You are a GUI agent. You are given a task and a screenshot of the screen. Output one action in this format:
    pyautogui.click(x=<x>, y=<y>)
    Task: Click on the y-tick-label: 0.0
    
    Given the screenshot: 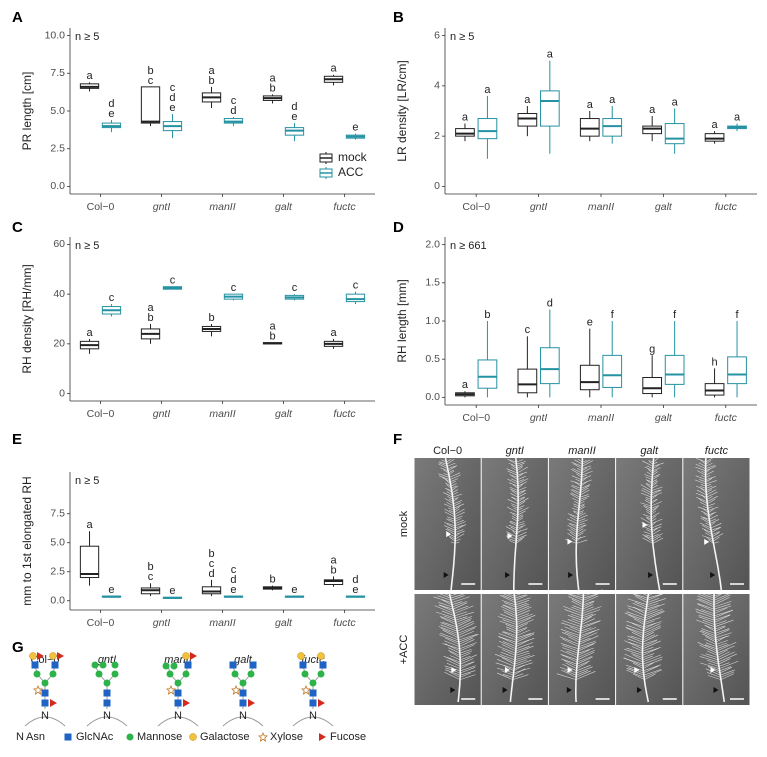 What is the action you would take?
    pyautogui.click(x=57, y=601)
    